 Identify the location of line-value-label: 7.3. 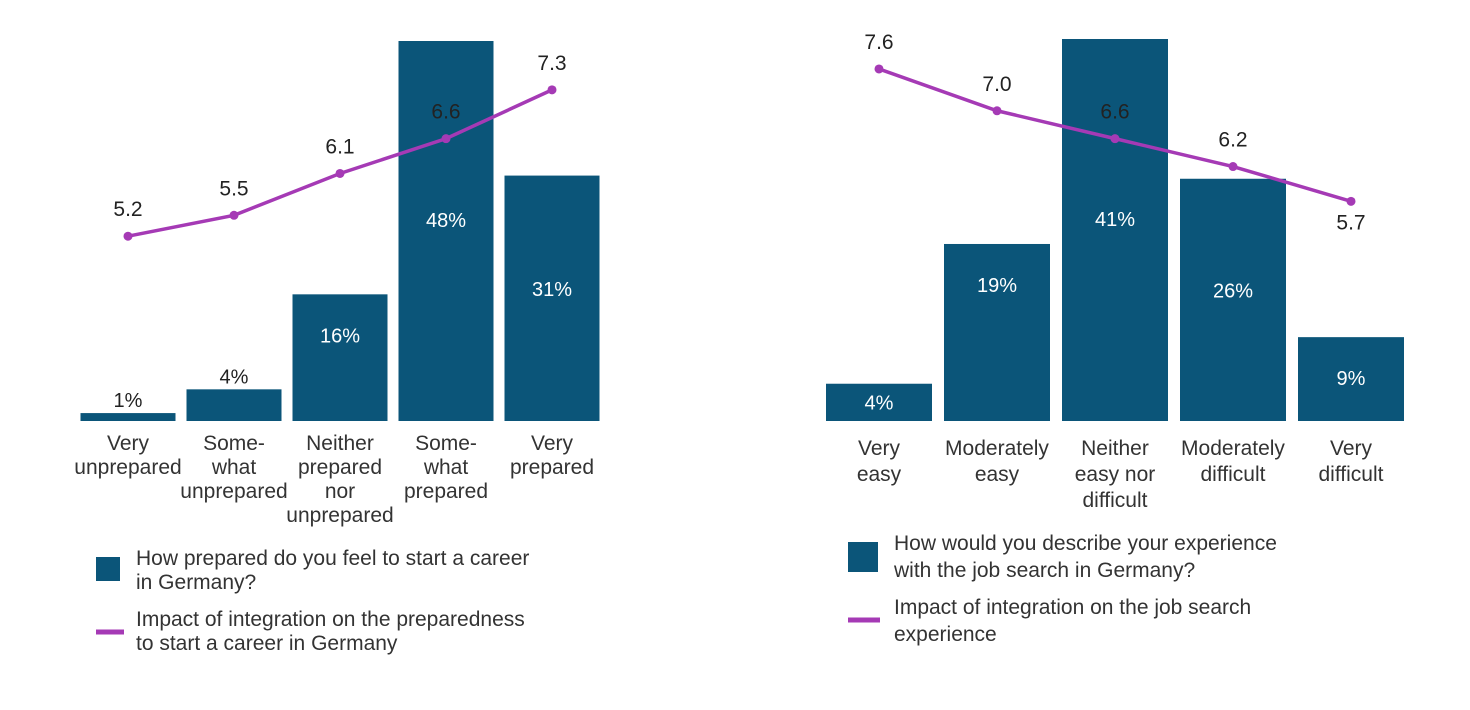
(551, 63).